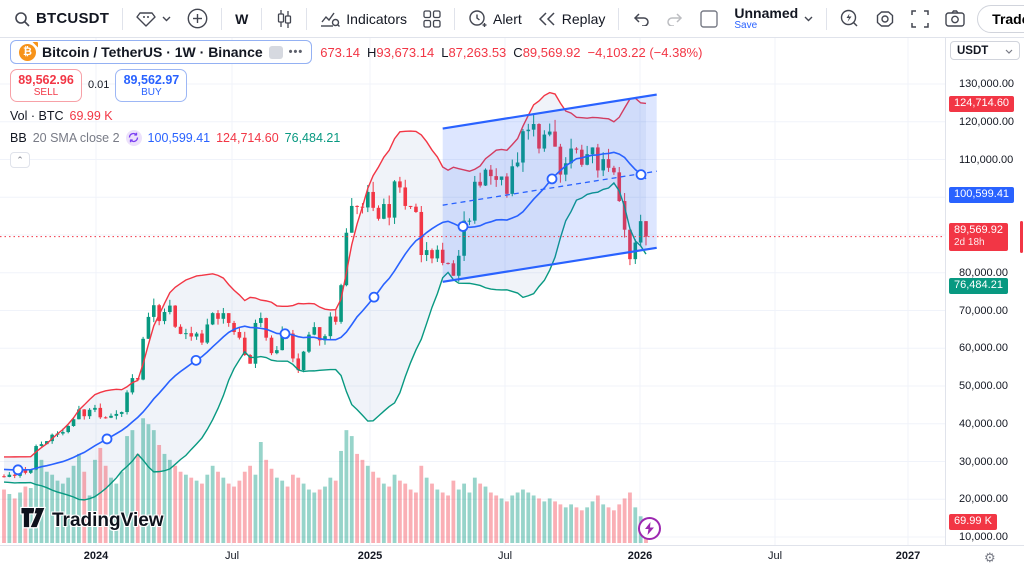  Describe the element at coordinates (885, 19) in the screenshot. I see `settings-button` at that location.